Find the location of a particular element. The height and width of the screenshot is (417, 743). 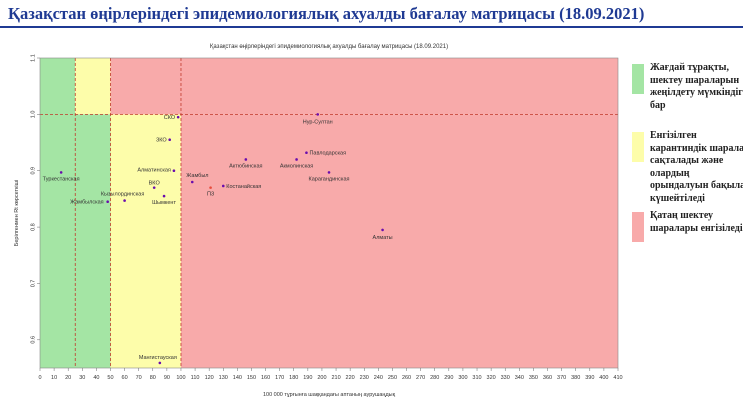

legend-item-red: Қатаң шектеу шаралары енгізіледі is located at coordinates (687, 226).